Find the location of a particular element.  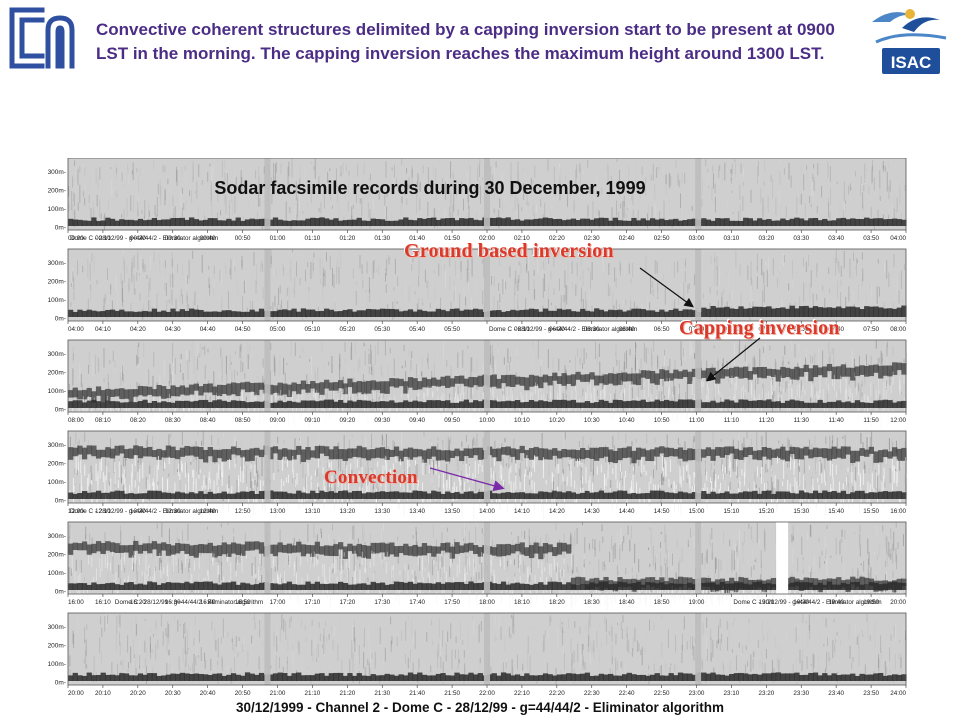

time-tick-label: 10:40 is located at coordinates (627, 420).